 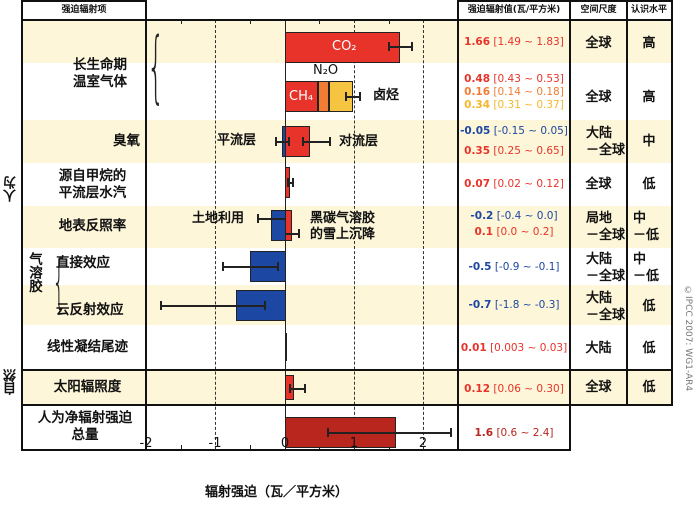 What do you see at coordinates (649, 184) in the screenshot?
I see `level-strat-water: 低` at bounding box center [649, 184].